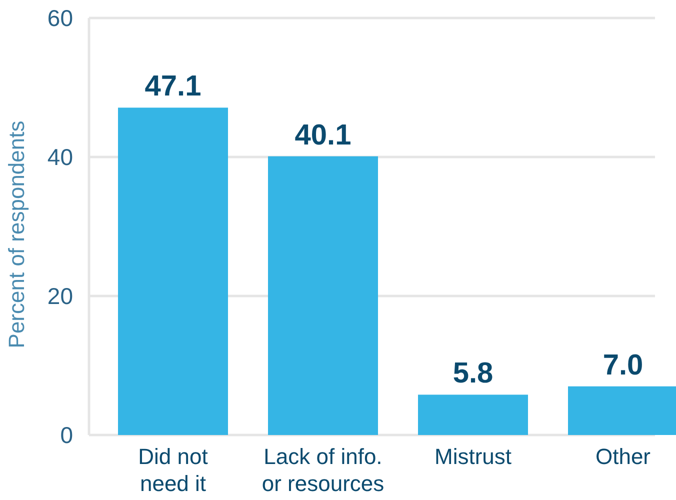 The width and height of the screenshot is (676, 500). What do you see at coordinates (60, 157) in the screenshot?
I see `y-tick-label: 40` at bounding box center [60, 157].